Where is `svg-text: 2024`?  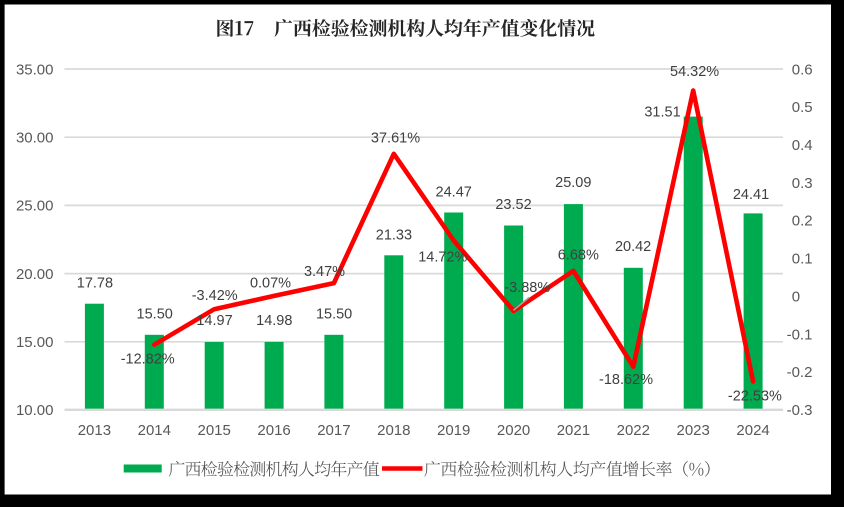 svg-text: 2024 is located at coordinates (752, 430).